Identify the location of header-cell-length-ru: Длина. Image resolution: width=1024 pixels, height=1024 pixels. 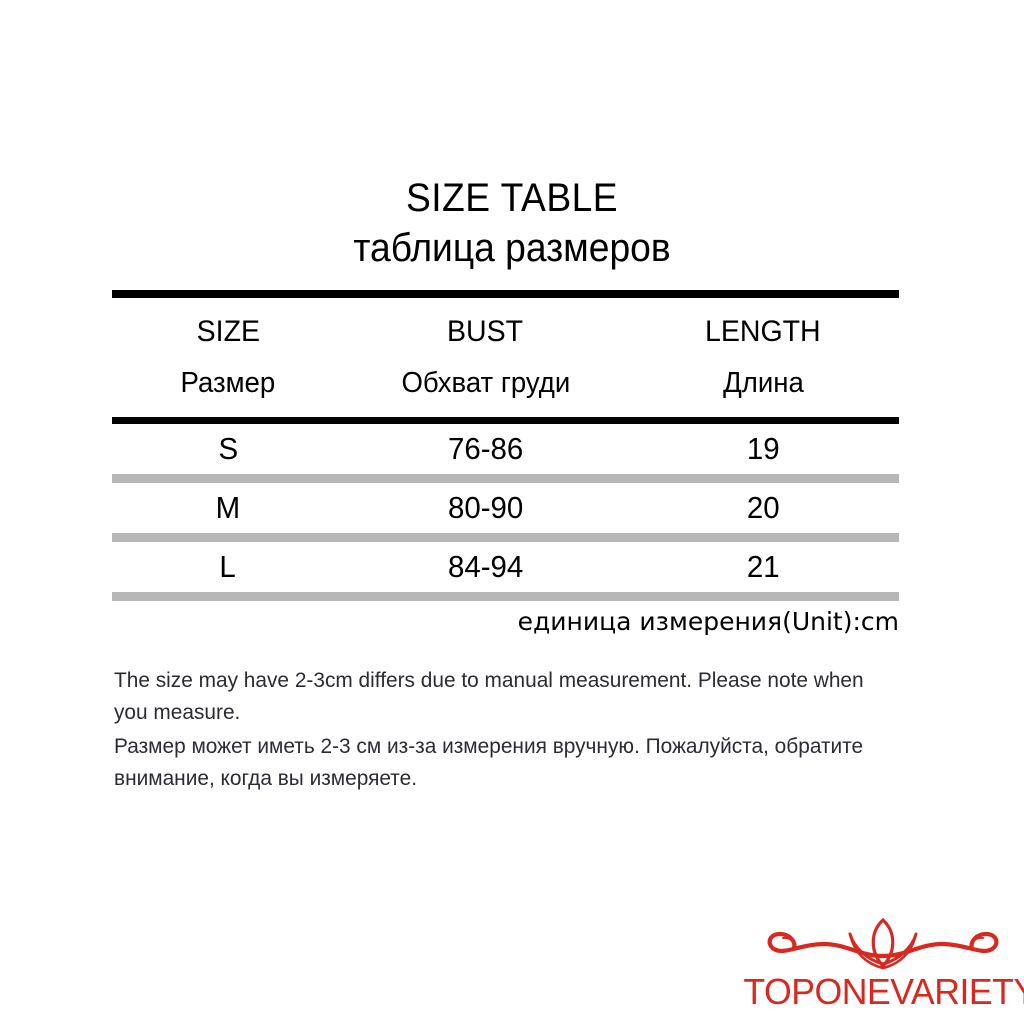
(763, 383).